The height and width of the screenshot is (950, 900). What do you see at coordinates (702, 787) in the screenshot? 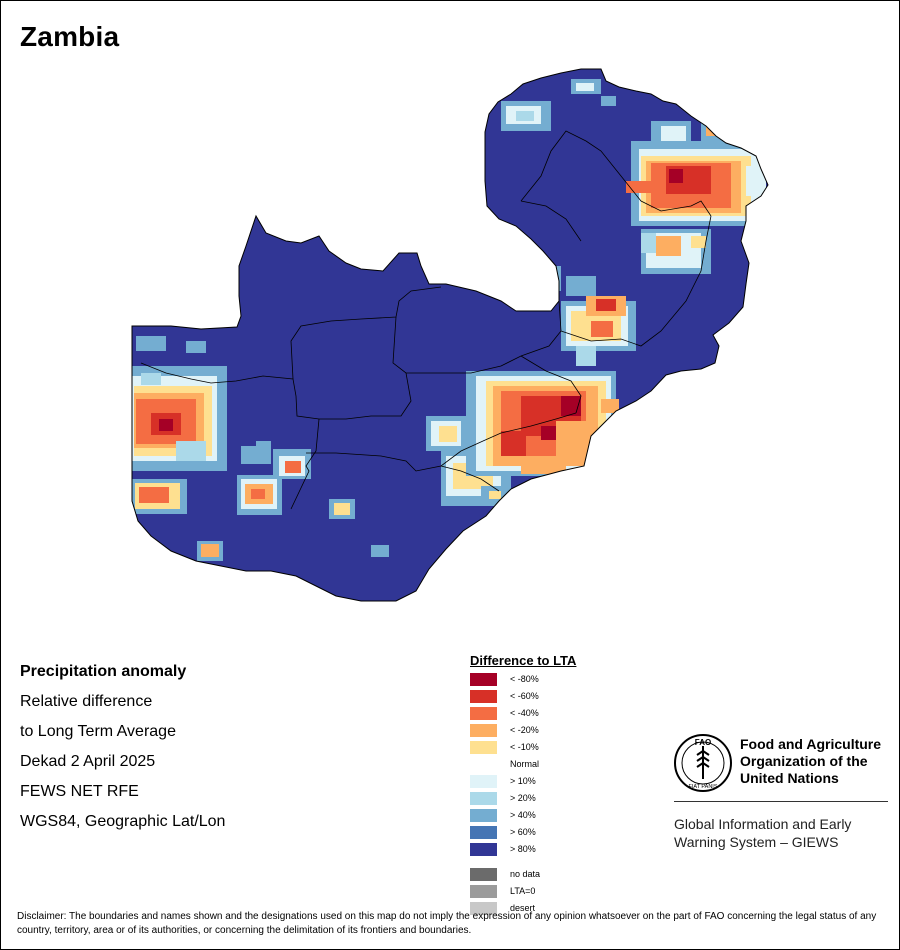
I see `fao-logo-text-bottom: FIAT PANIS` at bounding box center [702, 787].